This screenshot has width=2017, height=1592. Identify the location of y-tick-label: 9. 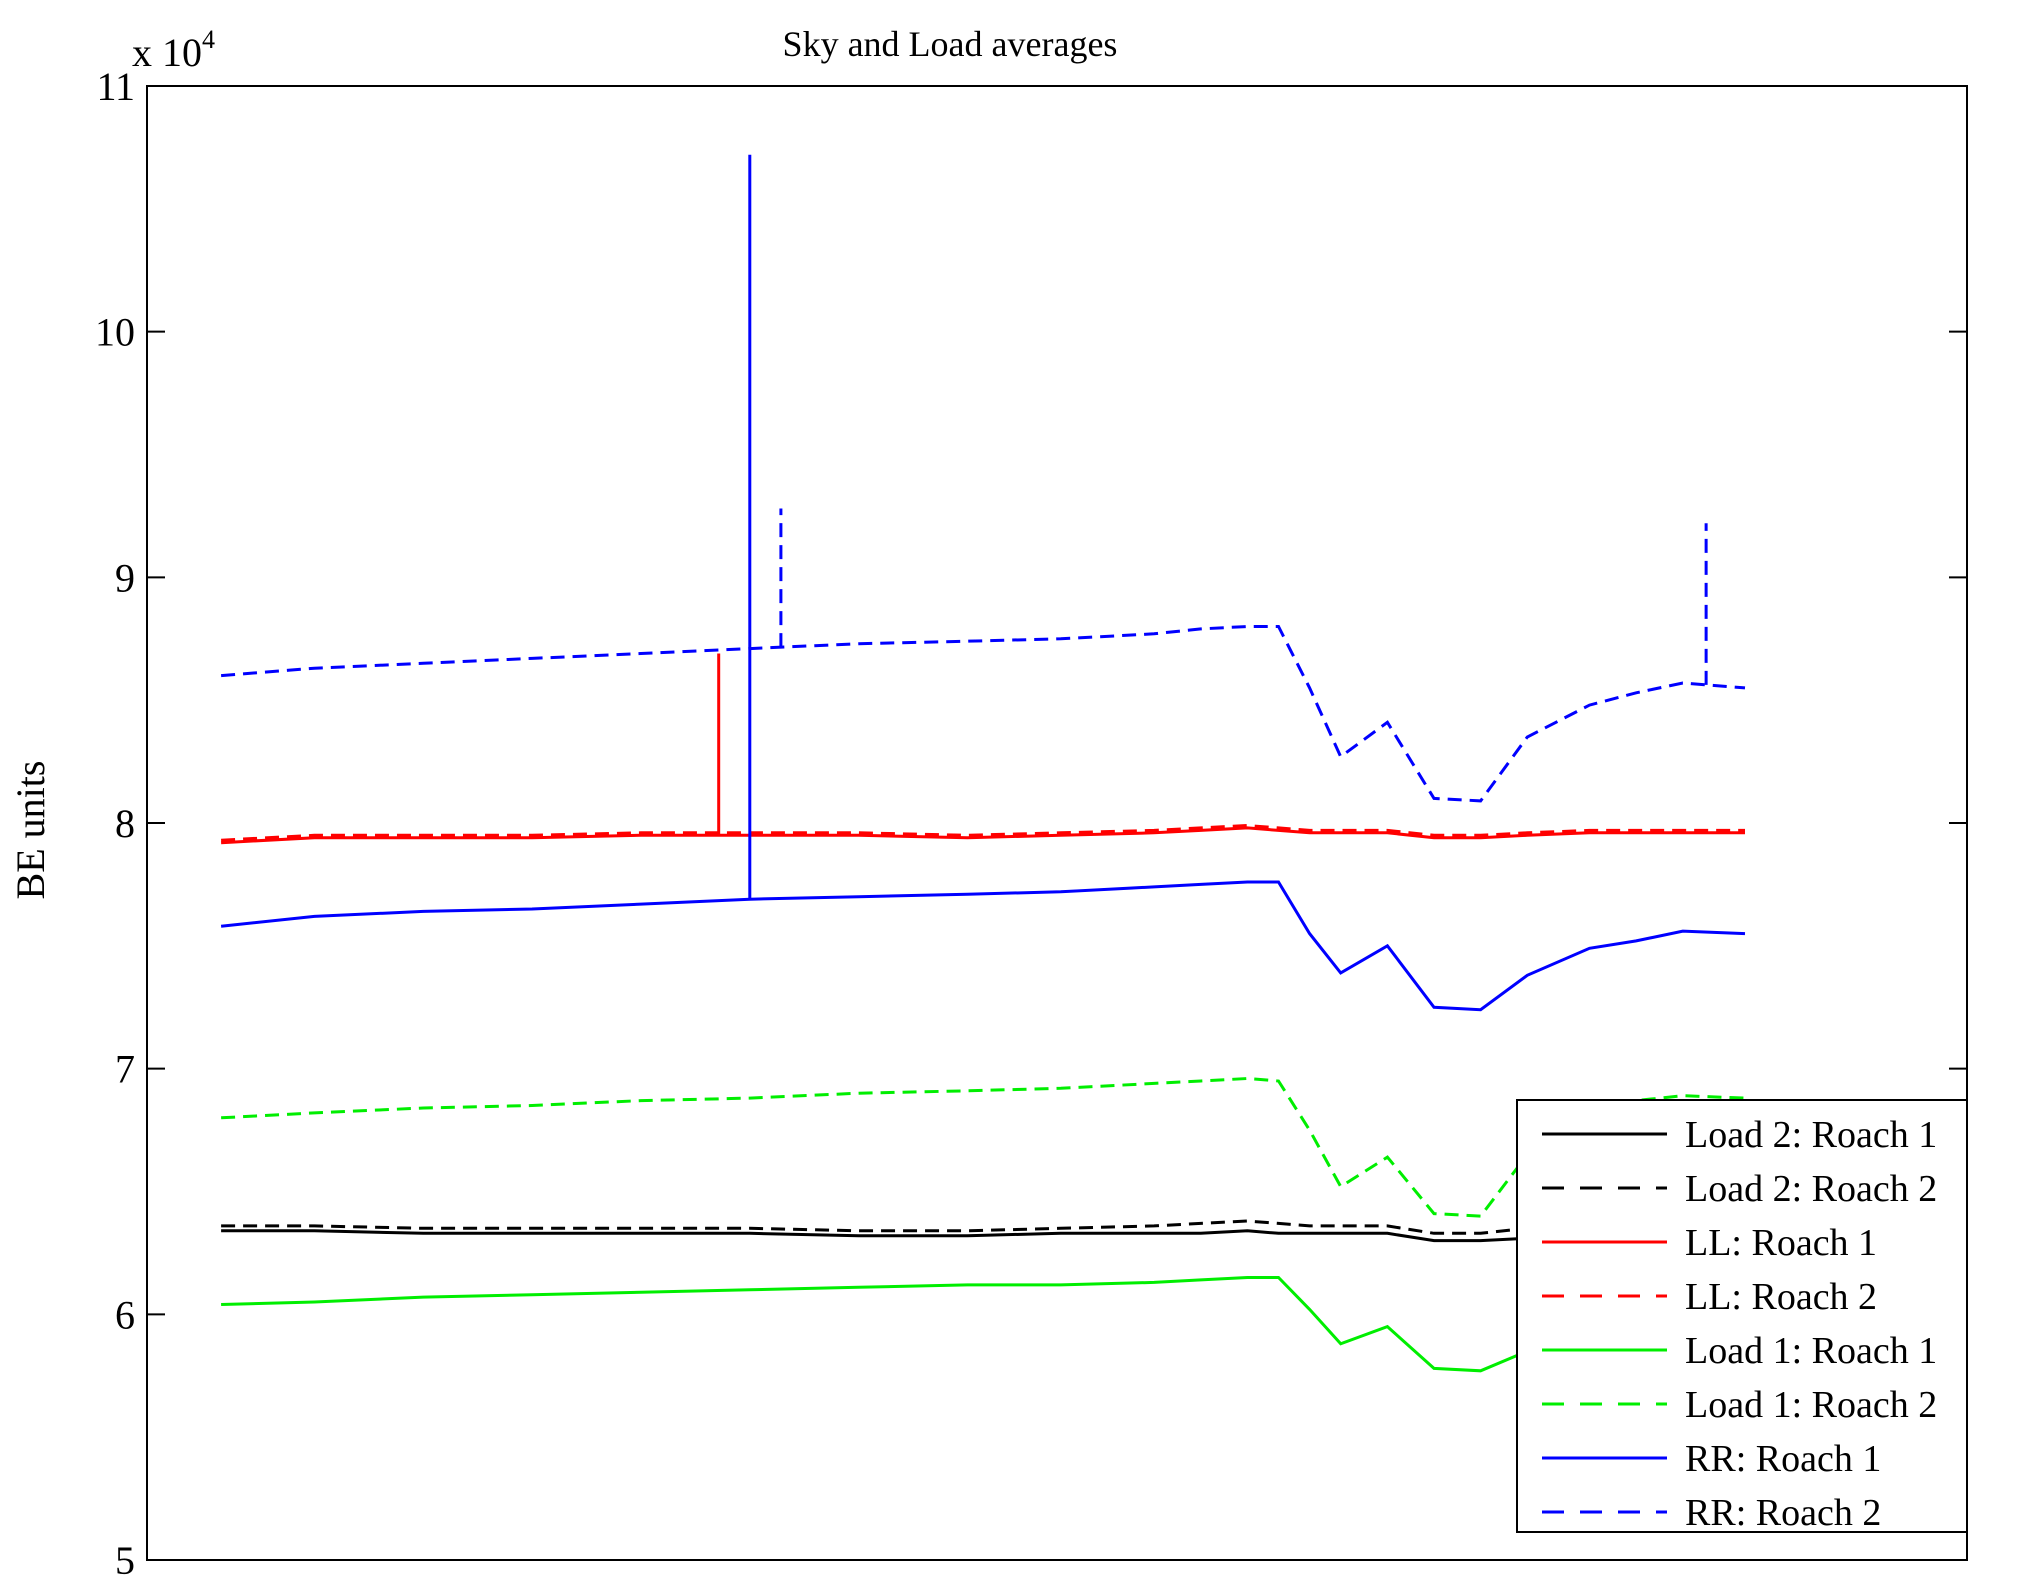
(125, 577).